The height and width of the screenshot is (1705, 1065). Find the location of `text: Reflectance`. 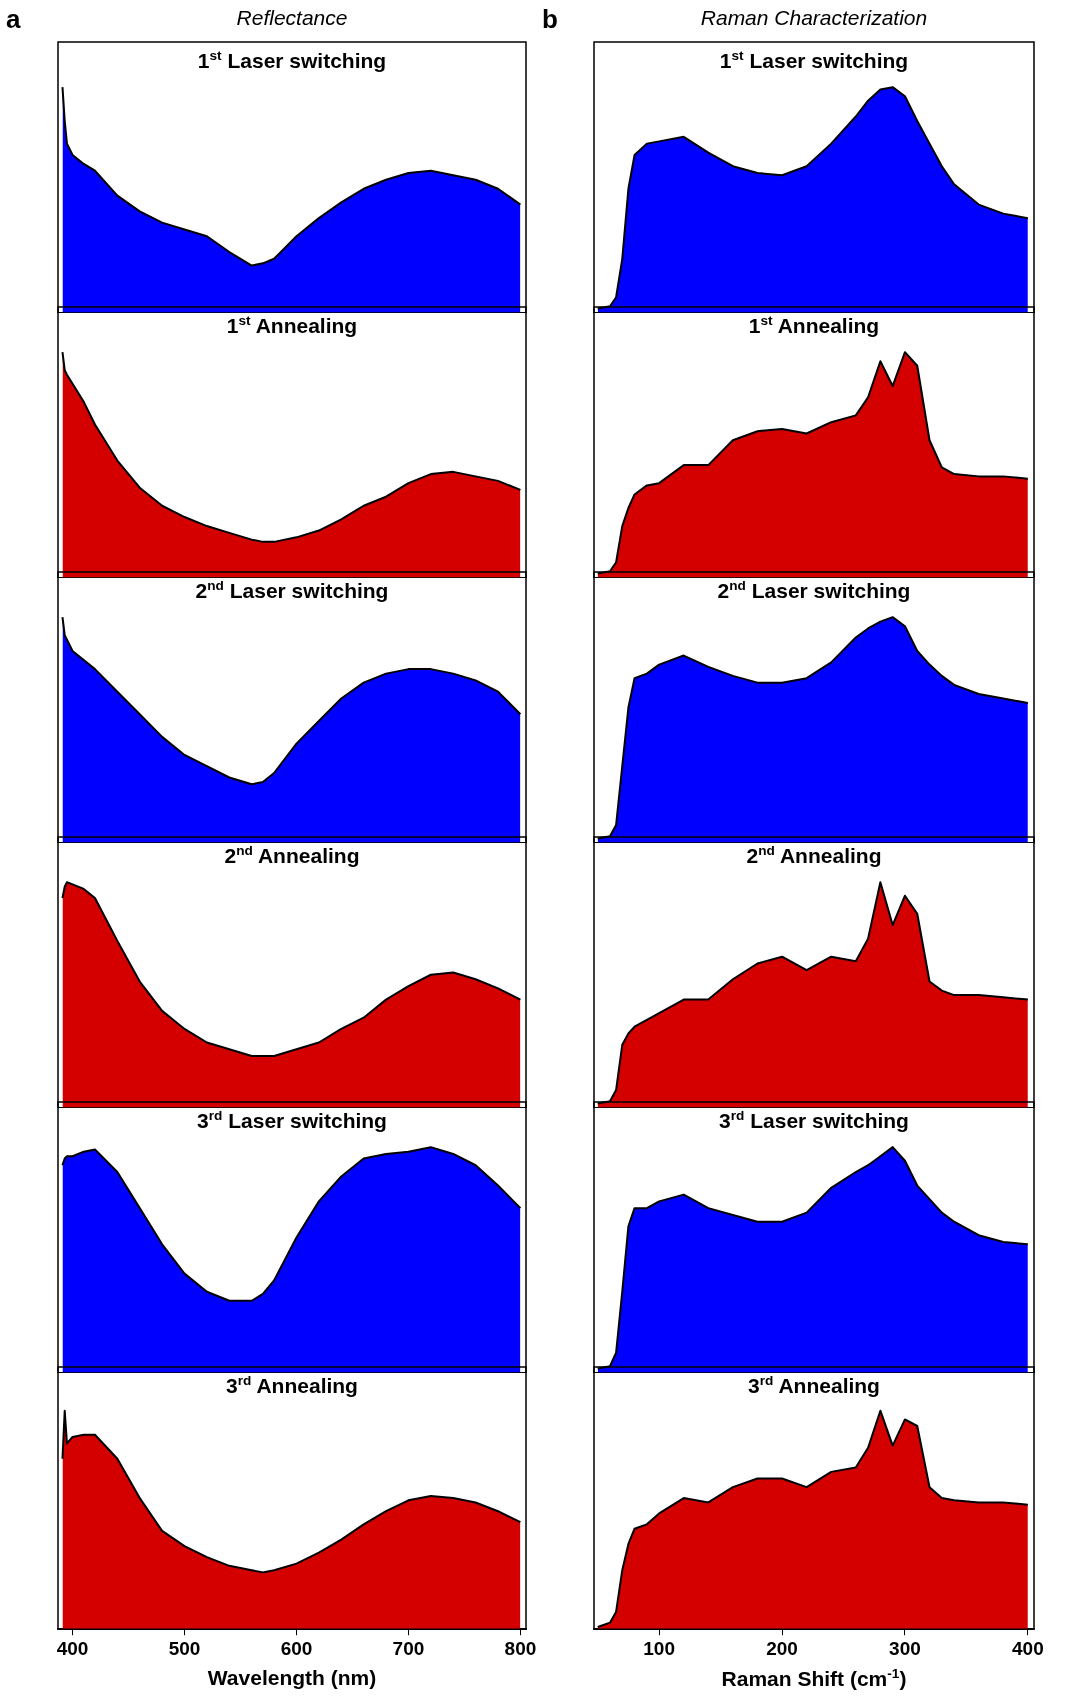

text: Reflectance is located at coordinates (292, 18).